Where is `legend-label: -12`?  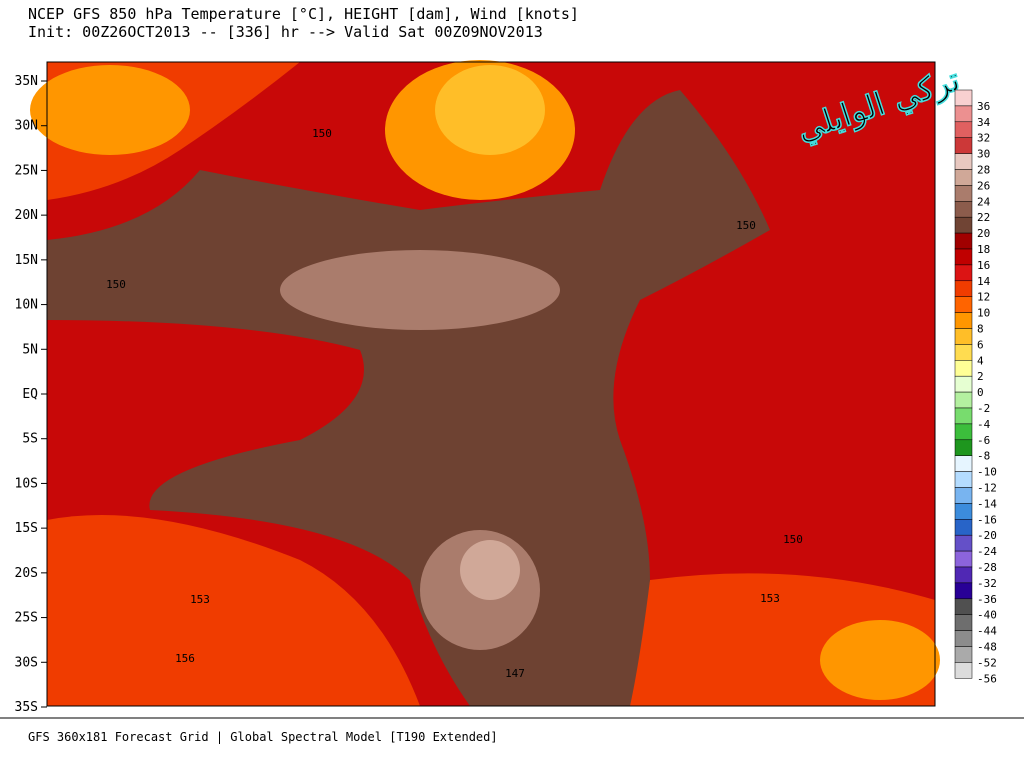
legend-label: -12 is located at coordinates (987, 488).